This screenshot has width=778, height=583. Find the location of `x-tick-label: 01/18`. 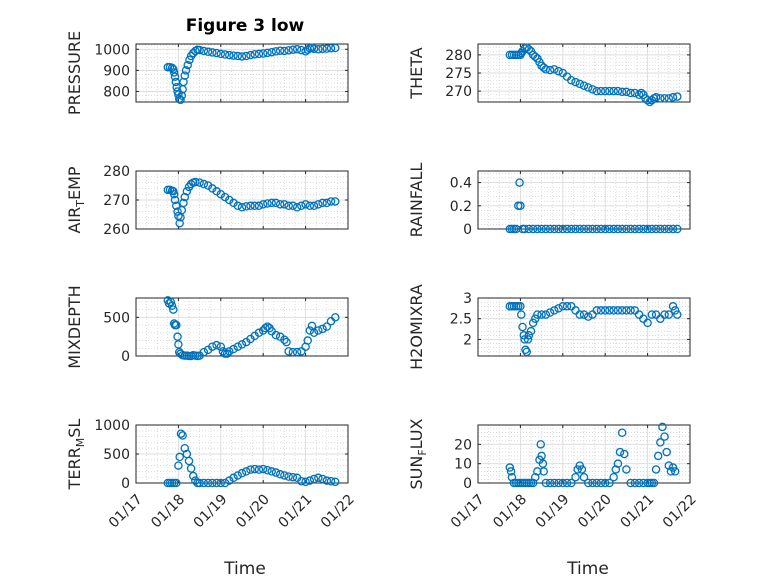

x-tick-label: 01/18 is located at coordinates (510, 511).